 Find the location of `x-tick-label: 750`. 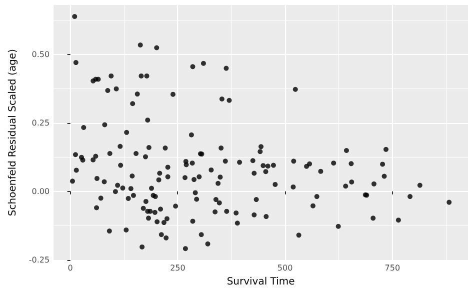

x-tick-label: 750 is located at coordinates (392, 268).